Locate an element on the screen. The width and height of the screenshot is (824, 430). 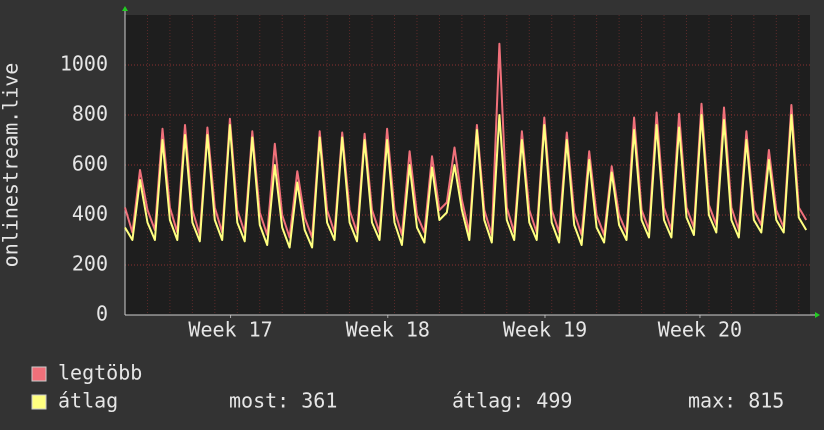
y-tick-label: 1000 is located at coordinates (84, 64).